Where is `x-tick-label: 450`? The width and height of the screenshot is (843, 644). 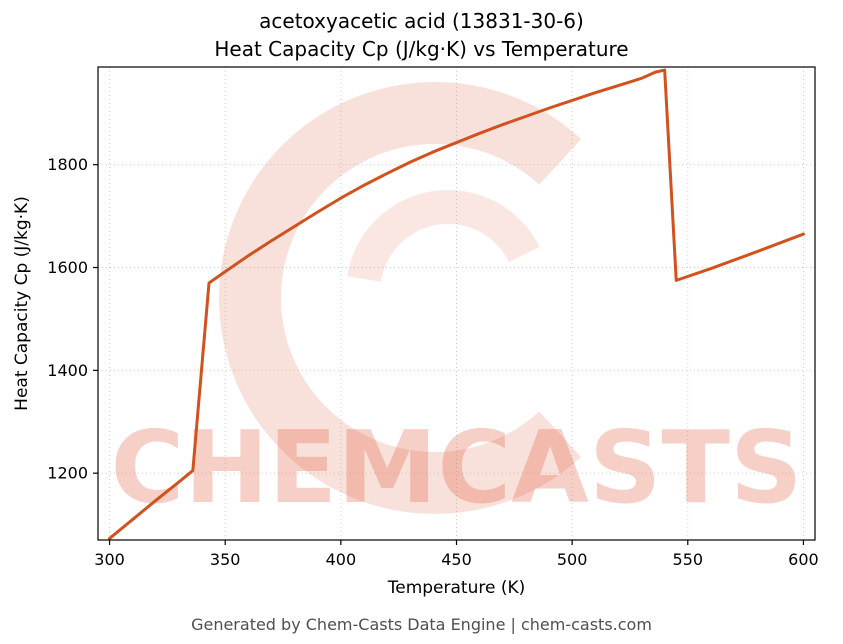 x-tick-label: 450 is located at coordinates (456, 559).